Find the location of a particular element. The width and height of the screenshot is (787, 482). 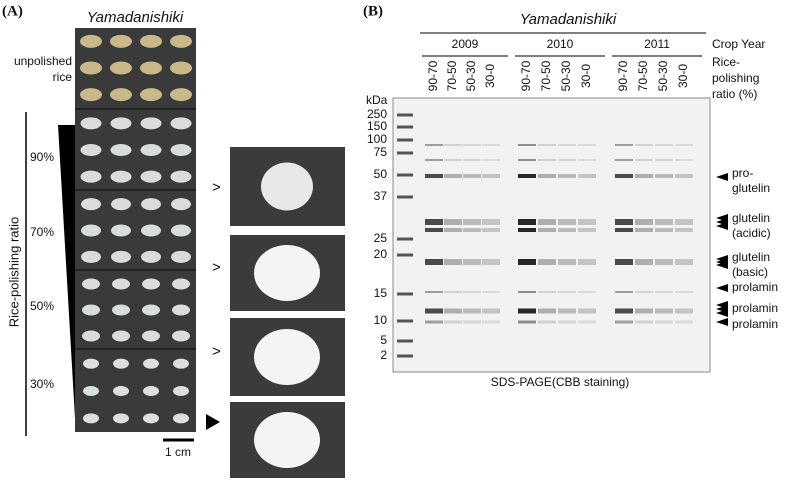

marker-label: 37 is located at coordinates (381, 196).